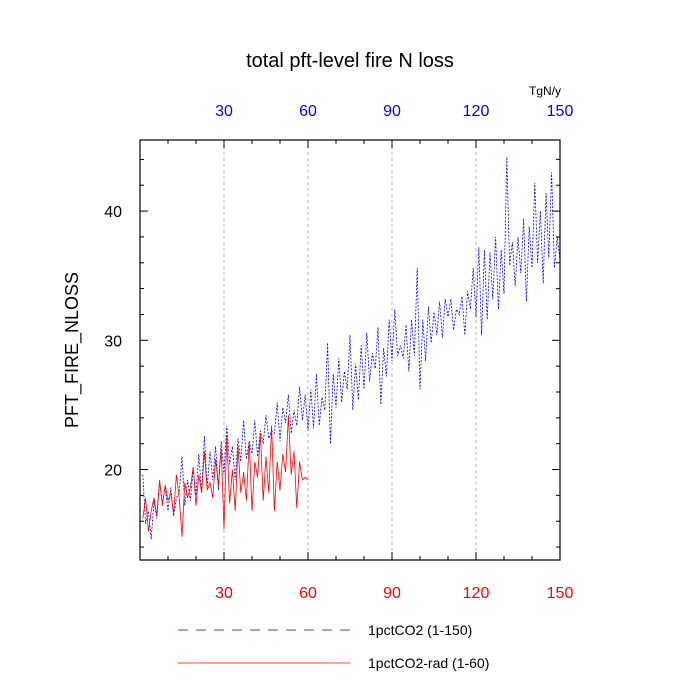 This screenshot has height=700, width=700. Describe the element at coordinates (476, 593) in the screenshot. I see `x-tick-label-bottom: 120` at that location.